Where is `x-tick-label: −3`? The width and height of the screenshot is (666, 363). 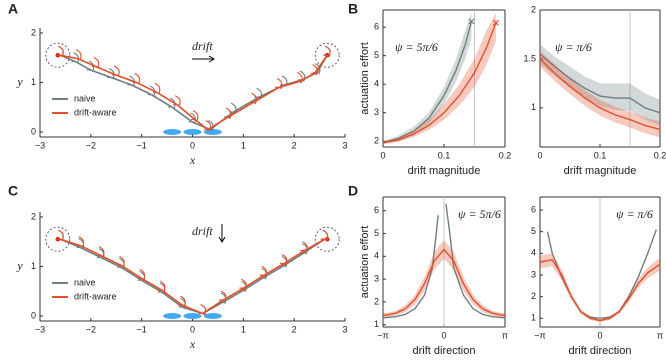 x-tick-label: −3 is located at coordinates (40, 145).